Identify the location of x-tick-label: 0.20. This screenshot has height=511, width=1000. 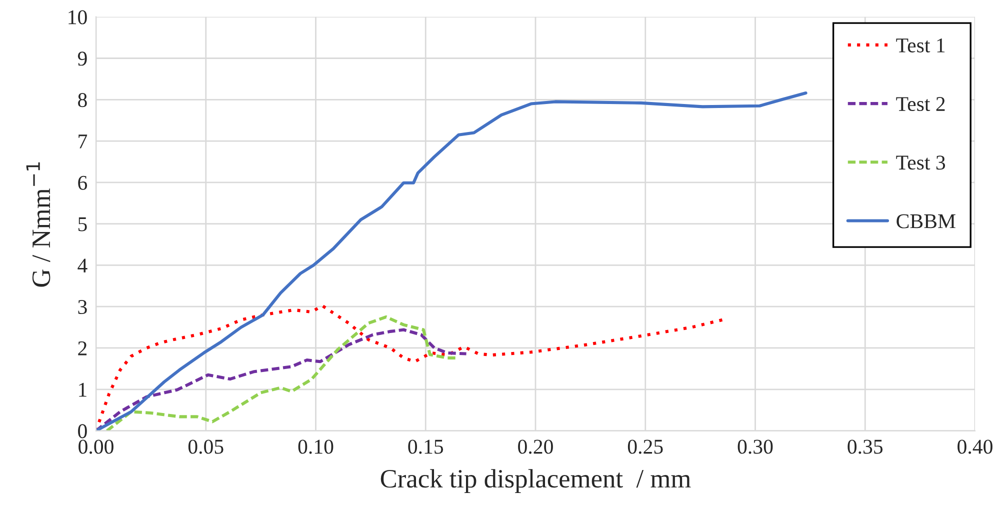
(535, 447).